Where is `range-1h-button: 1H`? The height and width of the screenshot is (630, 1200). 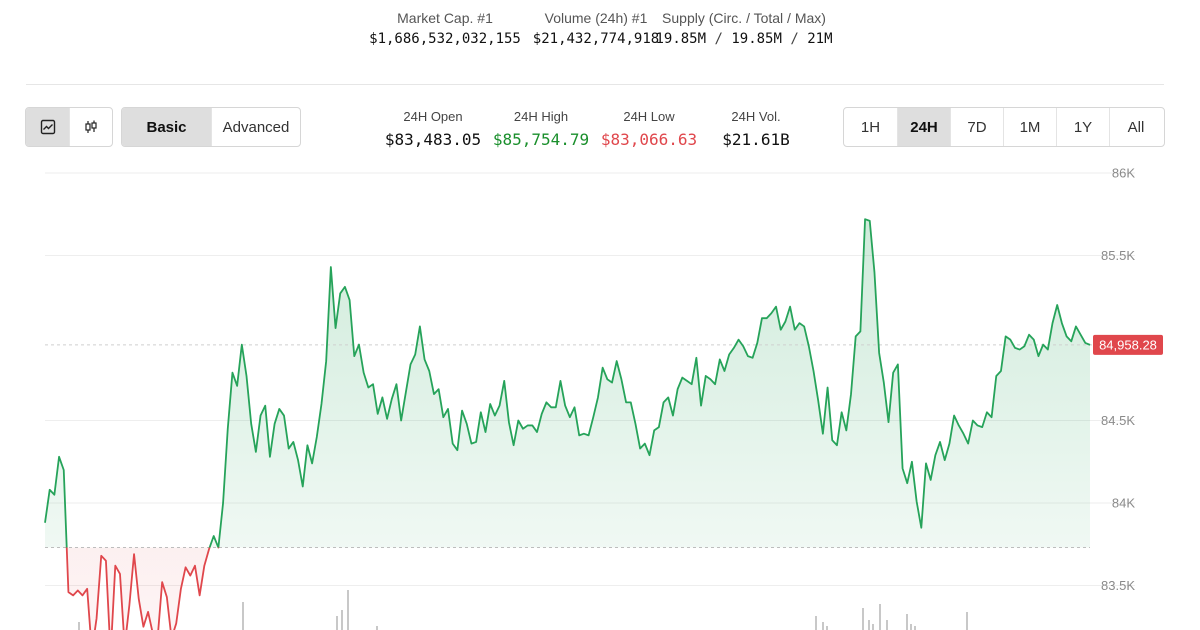 range-1h-button: 1H is located at coordinates (870, 127).